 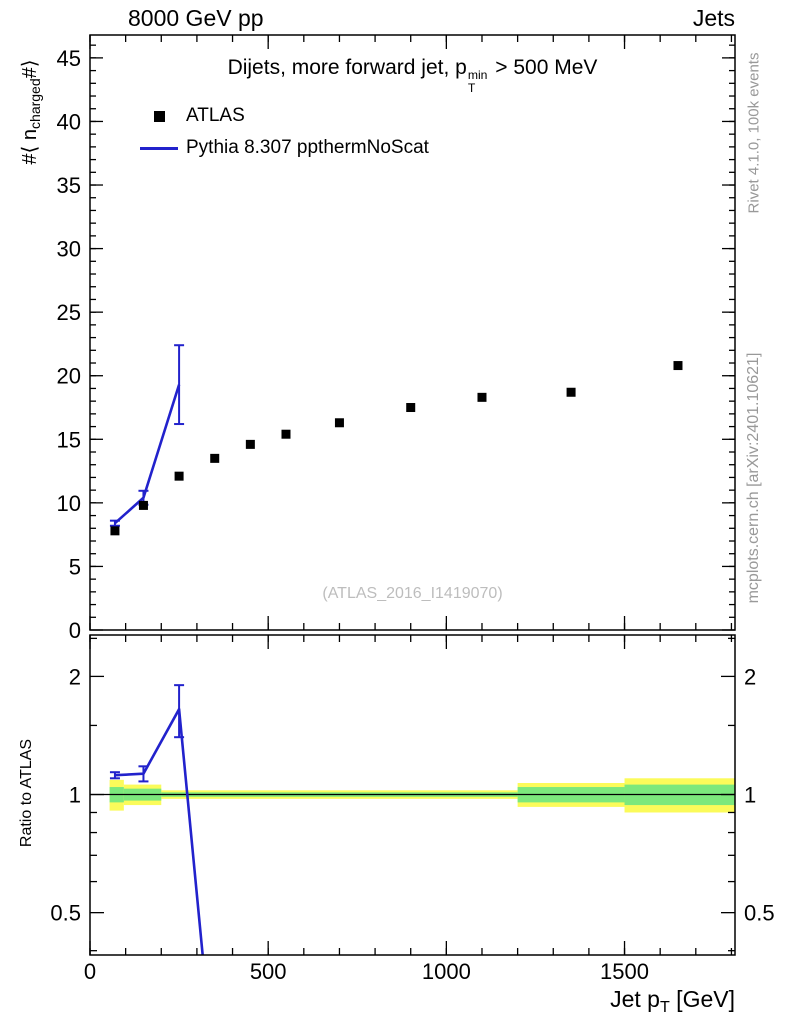 I want to click on x-axis-label: Jet pT [GeV], so click(x=672, y=1001).